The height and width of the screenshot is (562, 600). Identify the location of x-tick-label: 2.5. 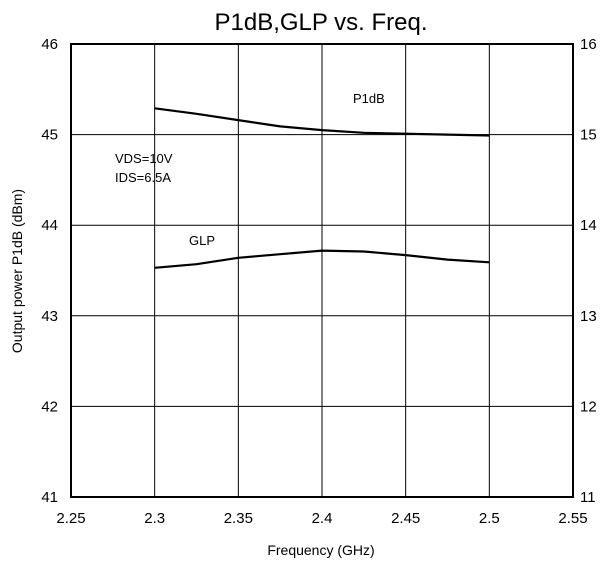
(489, 518).